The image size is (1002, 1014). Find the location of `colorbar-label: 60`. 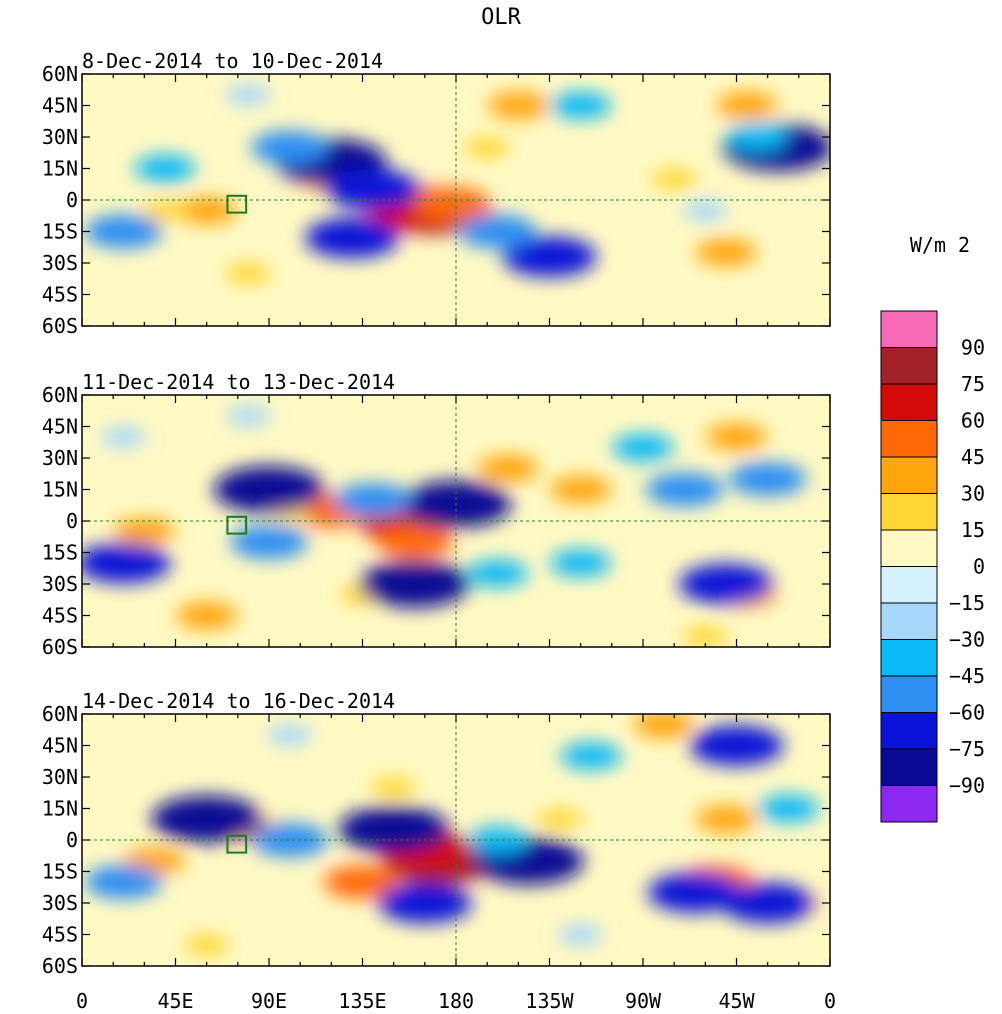

colorbar-label: 60 is located at coordinates (973, 421).